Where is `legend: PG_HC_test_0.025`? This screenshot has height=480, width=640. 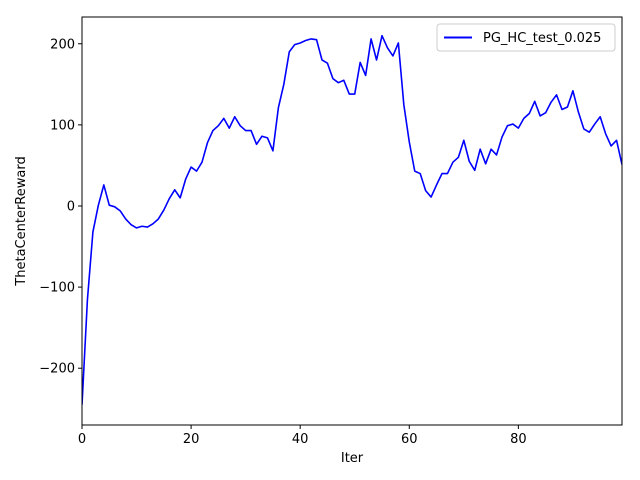 legend: PG_HC_test_0.025 is located at coordinates (526, 37).